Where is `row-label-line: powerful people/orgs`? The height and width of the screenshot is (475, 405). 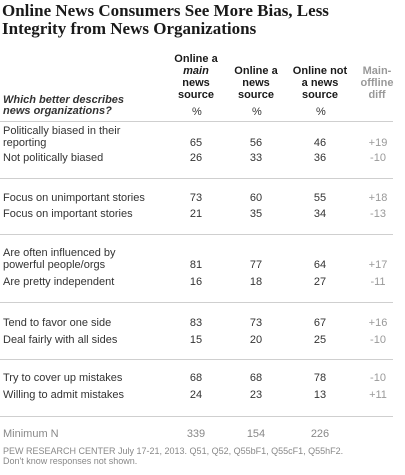 row-label-line: powerful people/orgs is located at coordinates (54, 265).